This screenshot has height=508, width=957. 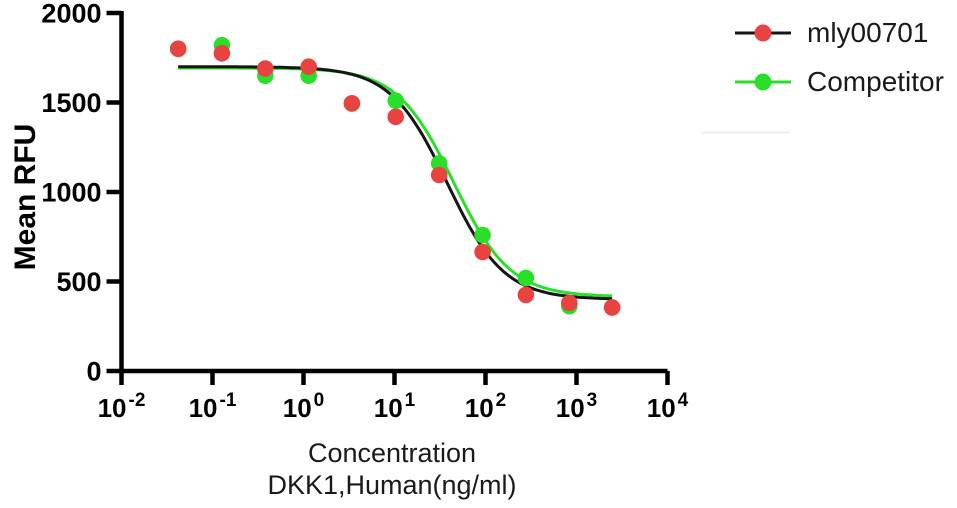 I want to click on x-axis-title: Concentration DKK1,Human(ng/ml), so click(x=391, y=469).